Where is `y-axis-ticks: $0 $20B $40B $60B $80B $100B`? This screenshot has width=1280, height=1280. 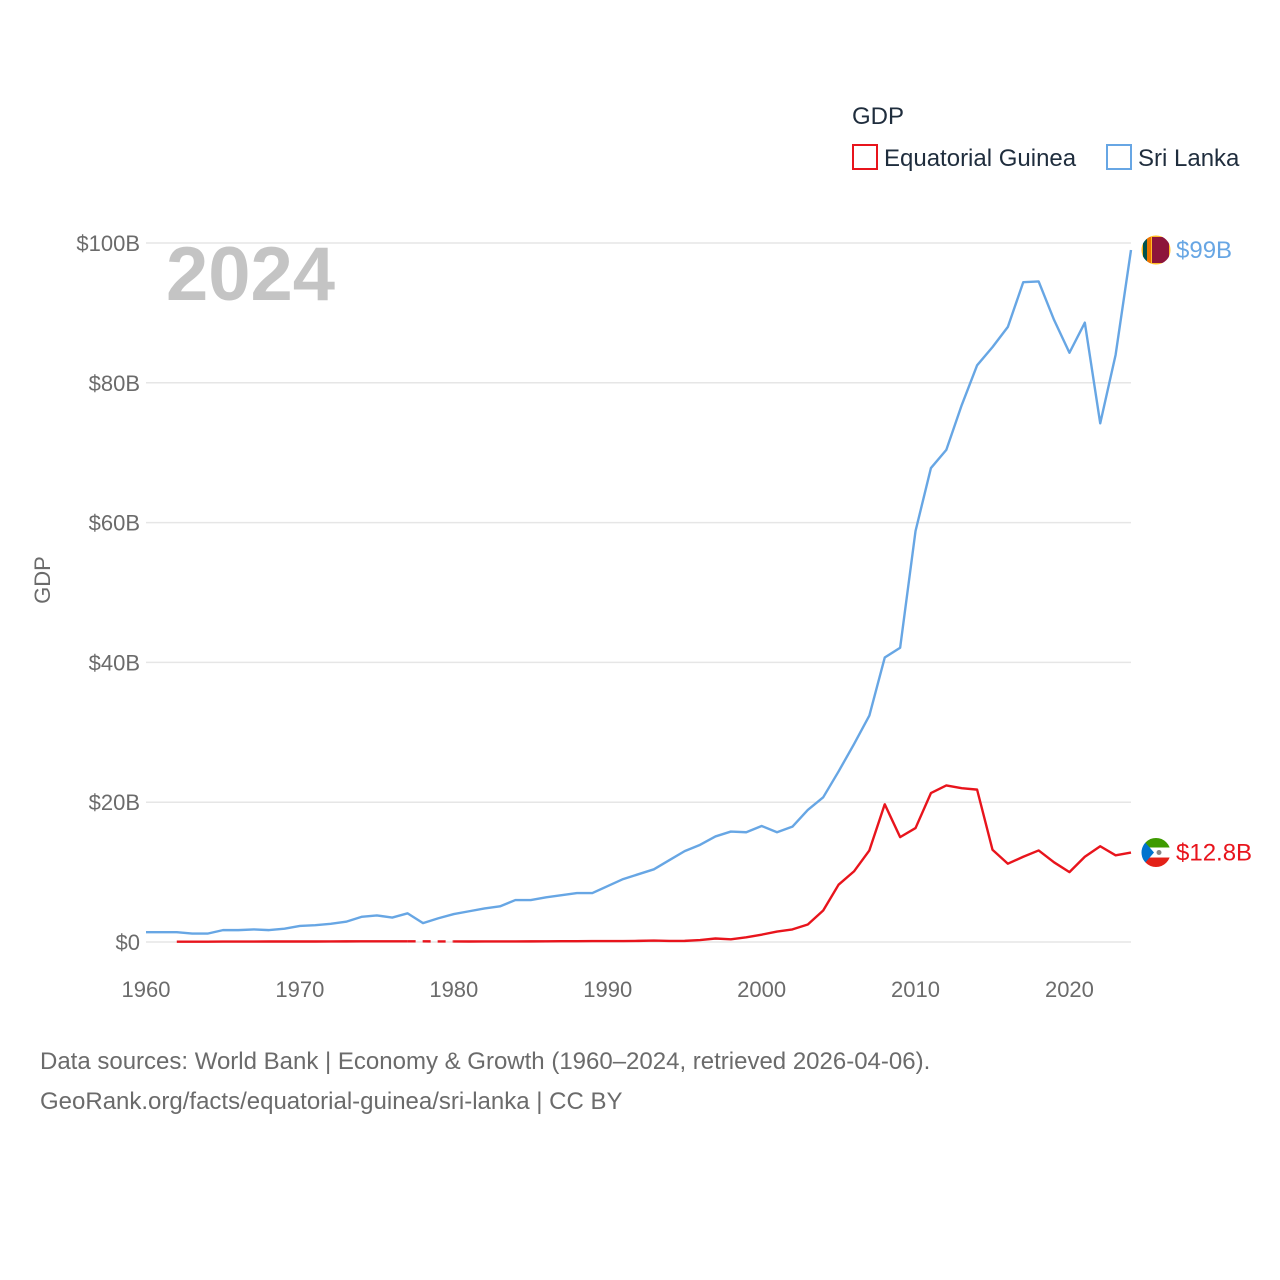 y-axis-ticks: $0 $20B $40B $60B $80B $100B is located at coordinates (108, 593).